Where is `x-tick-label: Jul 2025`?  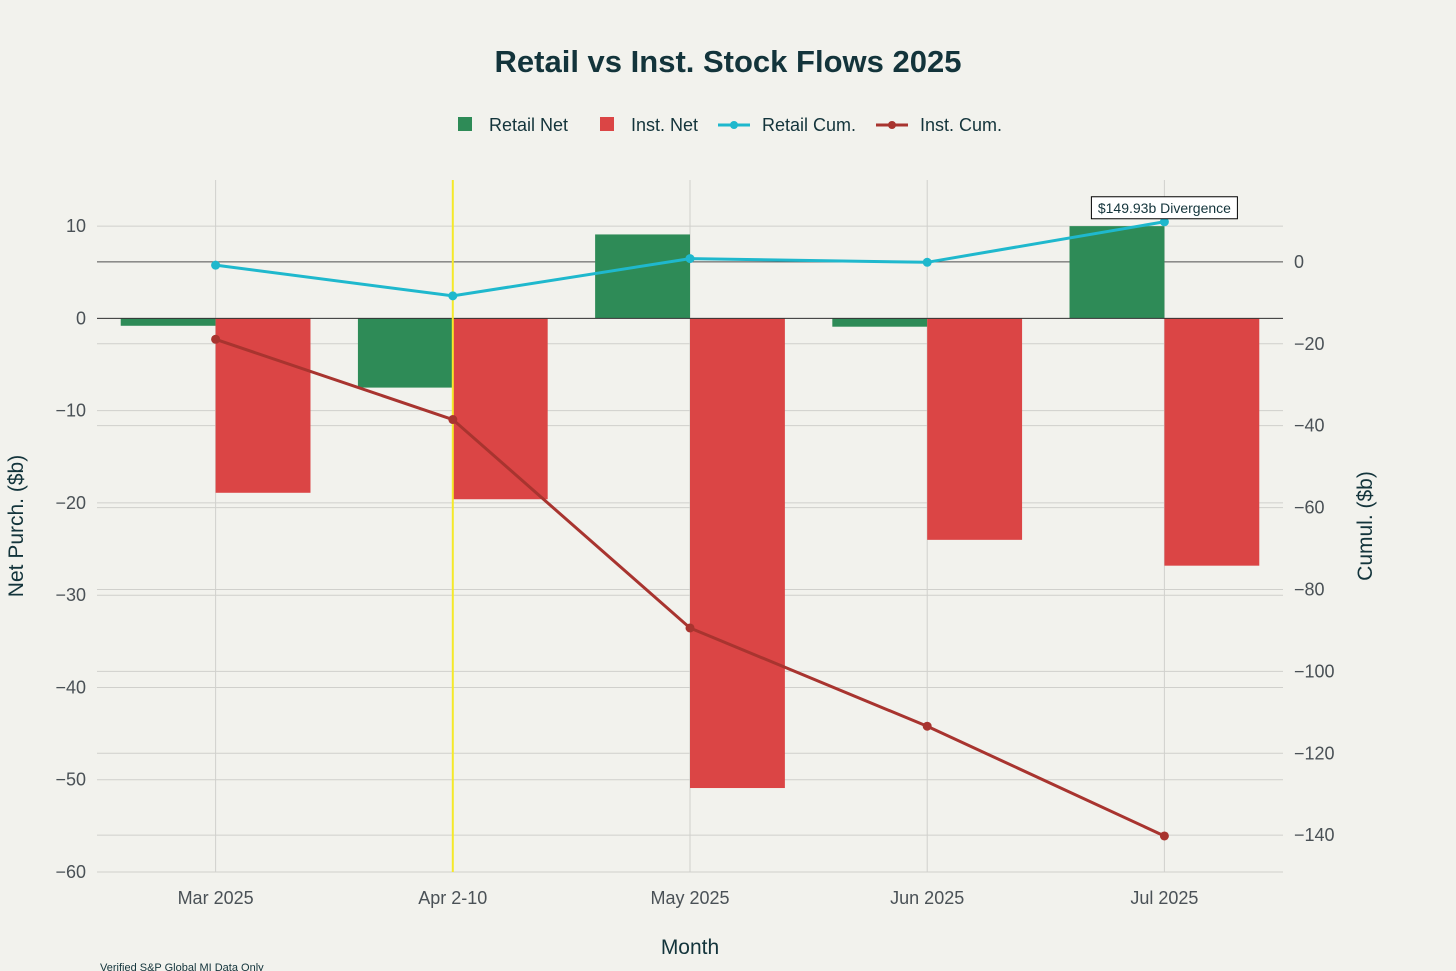
x-tick-label: Jul 2025 is located at coordinates (1164, 898).